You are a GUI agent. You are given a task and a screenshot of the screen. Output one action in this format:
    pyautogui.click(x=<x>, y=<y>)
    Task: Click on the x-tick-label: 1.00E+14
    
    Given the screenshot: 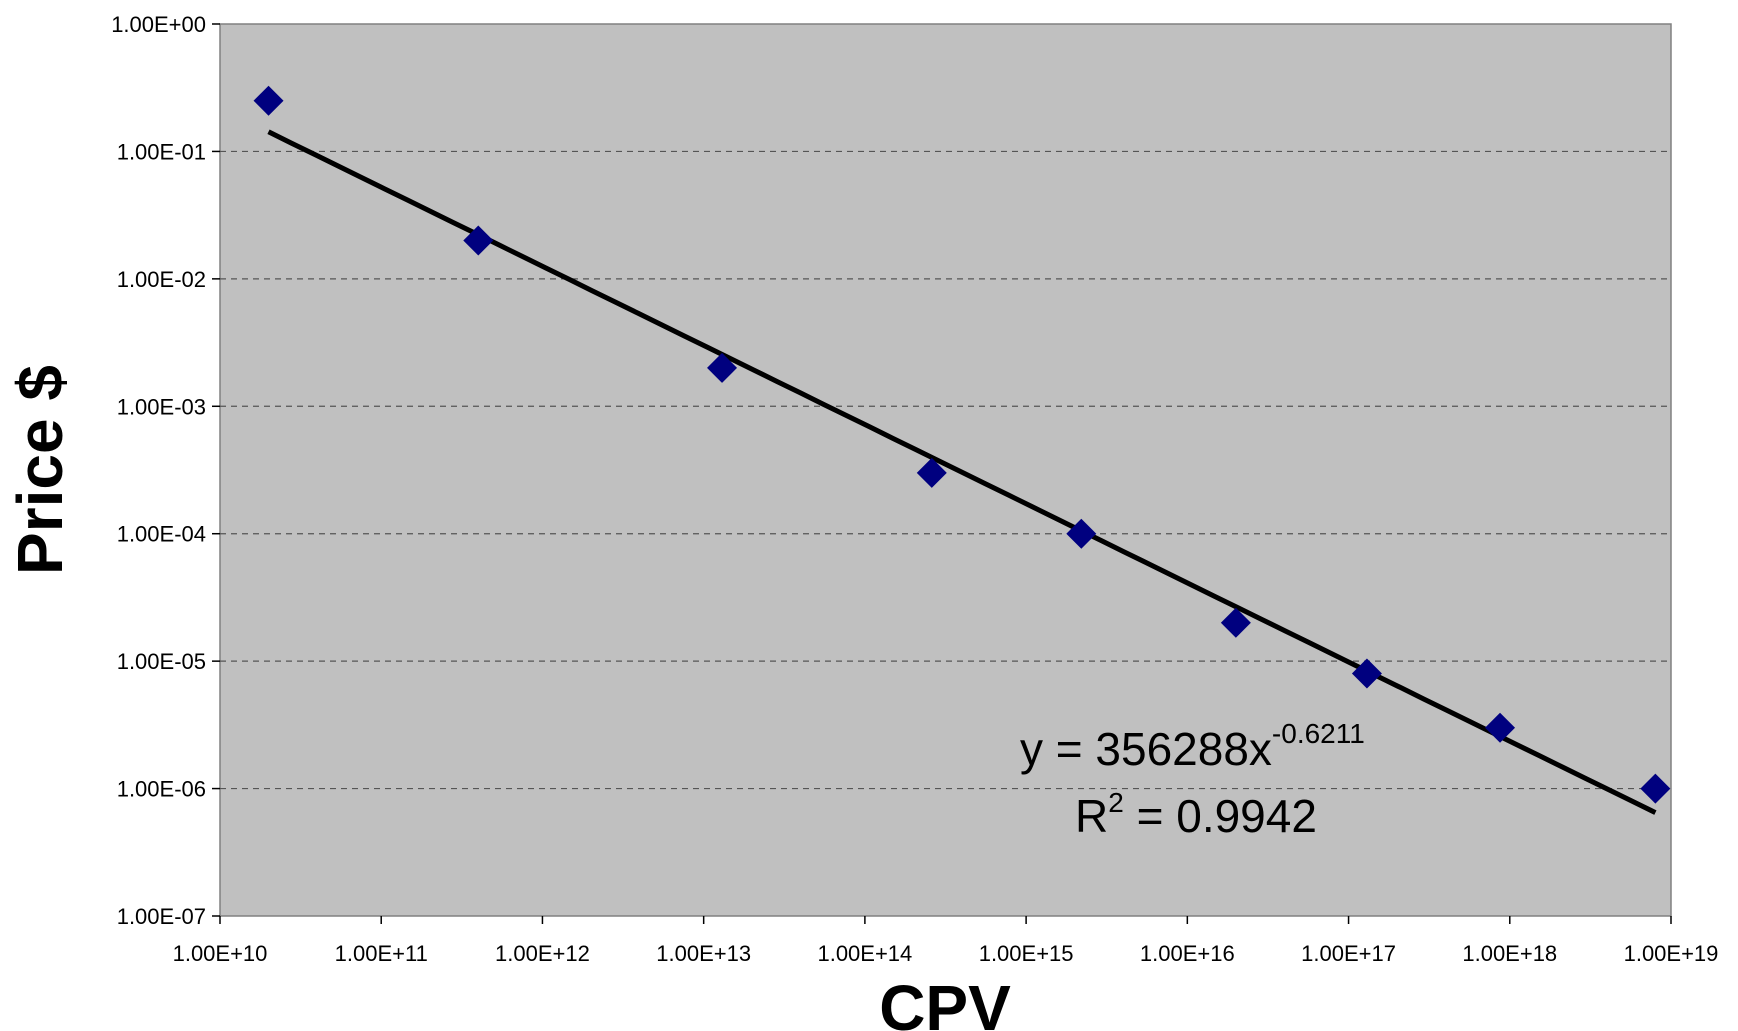 What is the action you would take?
    pyautogui.click(x=864, y=953)
    